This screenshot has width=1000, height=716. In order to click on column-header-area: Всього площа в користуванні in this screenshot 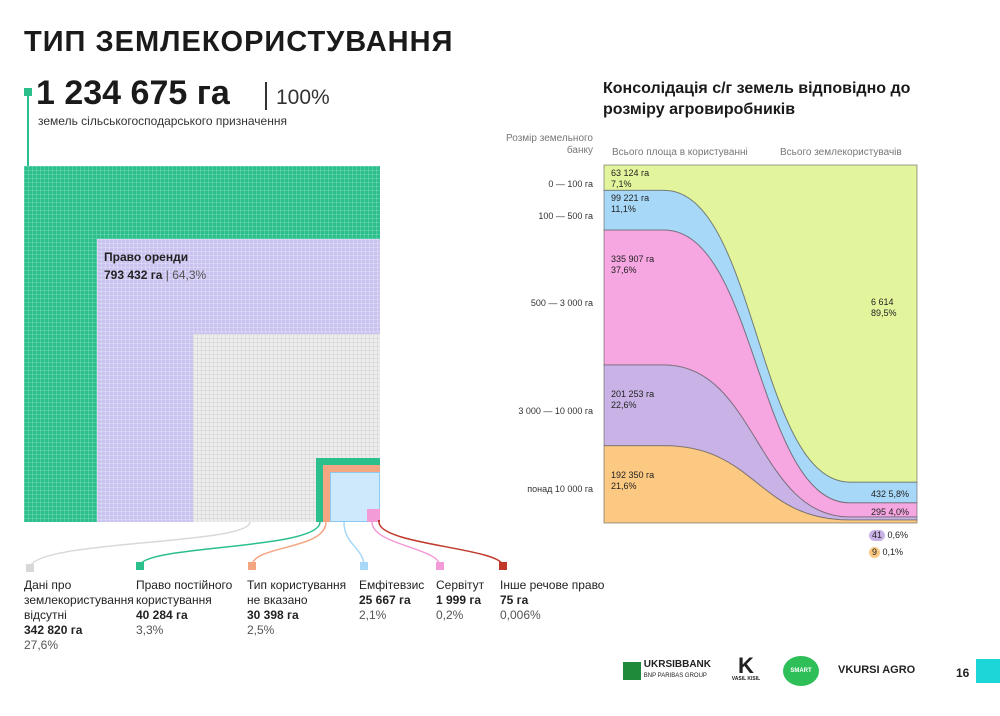, I will do `click(680, 152)`.